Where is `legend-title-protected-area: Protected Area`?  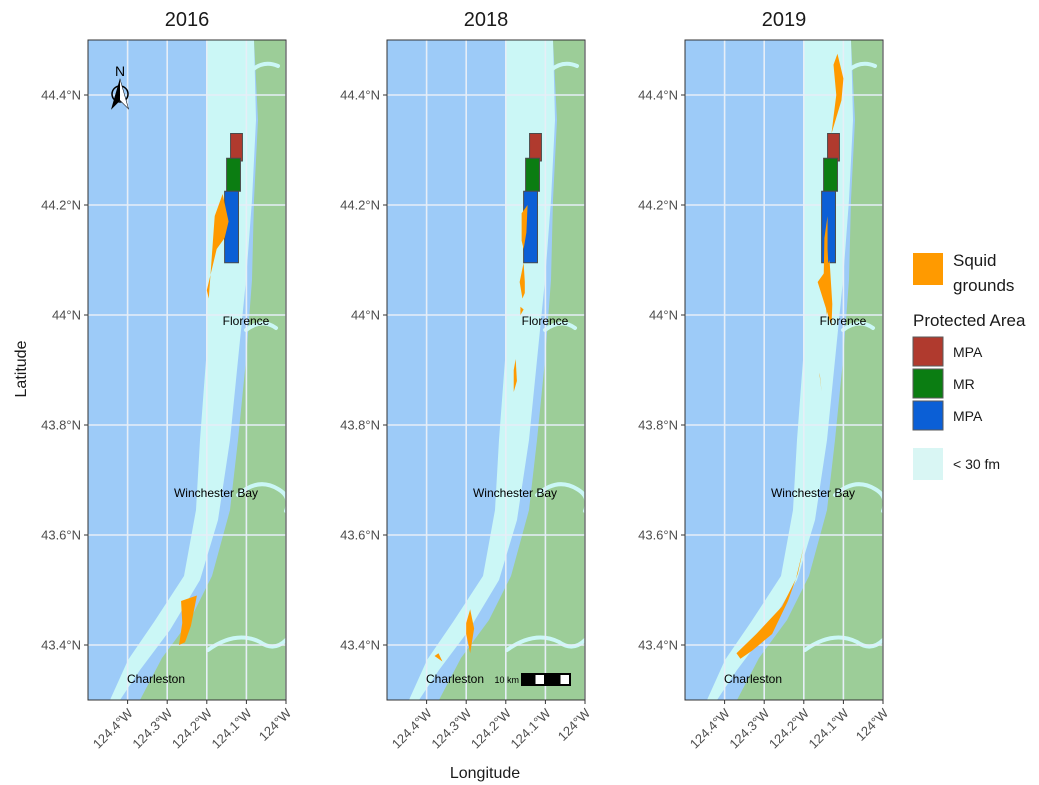
legend-title-protected-area: Protected Area is located at coordinates (969, 320).